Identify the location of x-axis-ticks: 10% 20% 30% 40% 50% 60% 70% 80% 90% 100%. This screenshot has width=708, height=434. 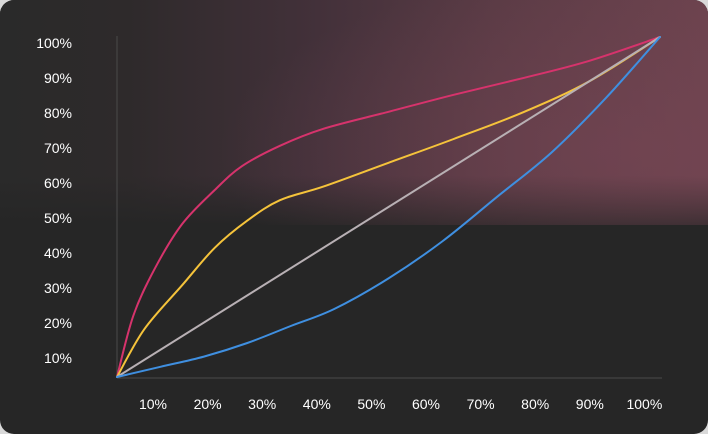
(400, 404).